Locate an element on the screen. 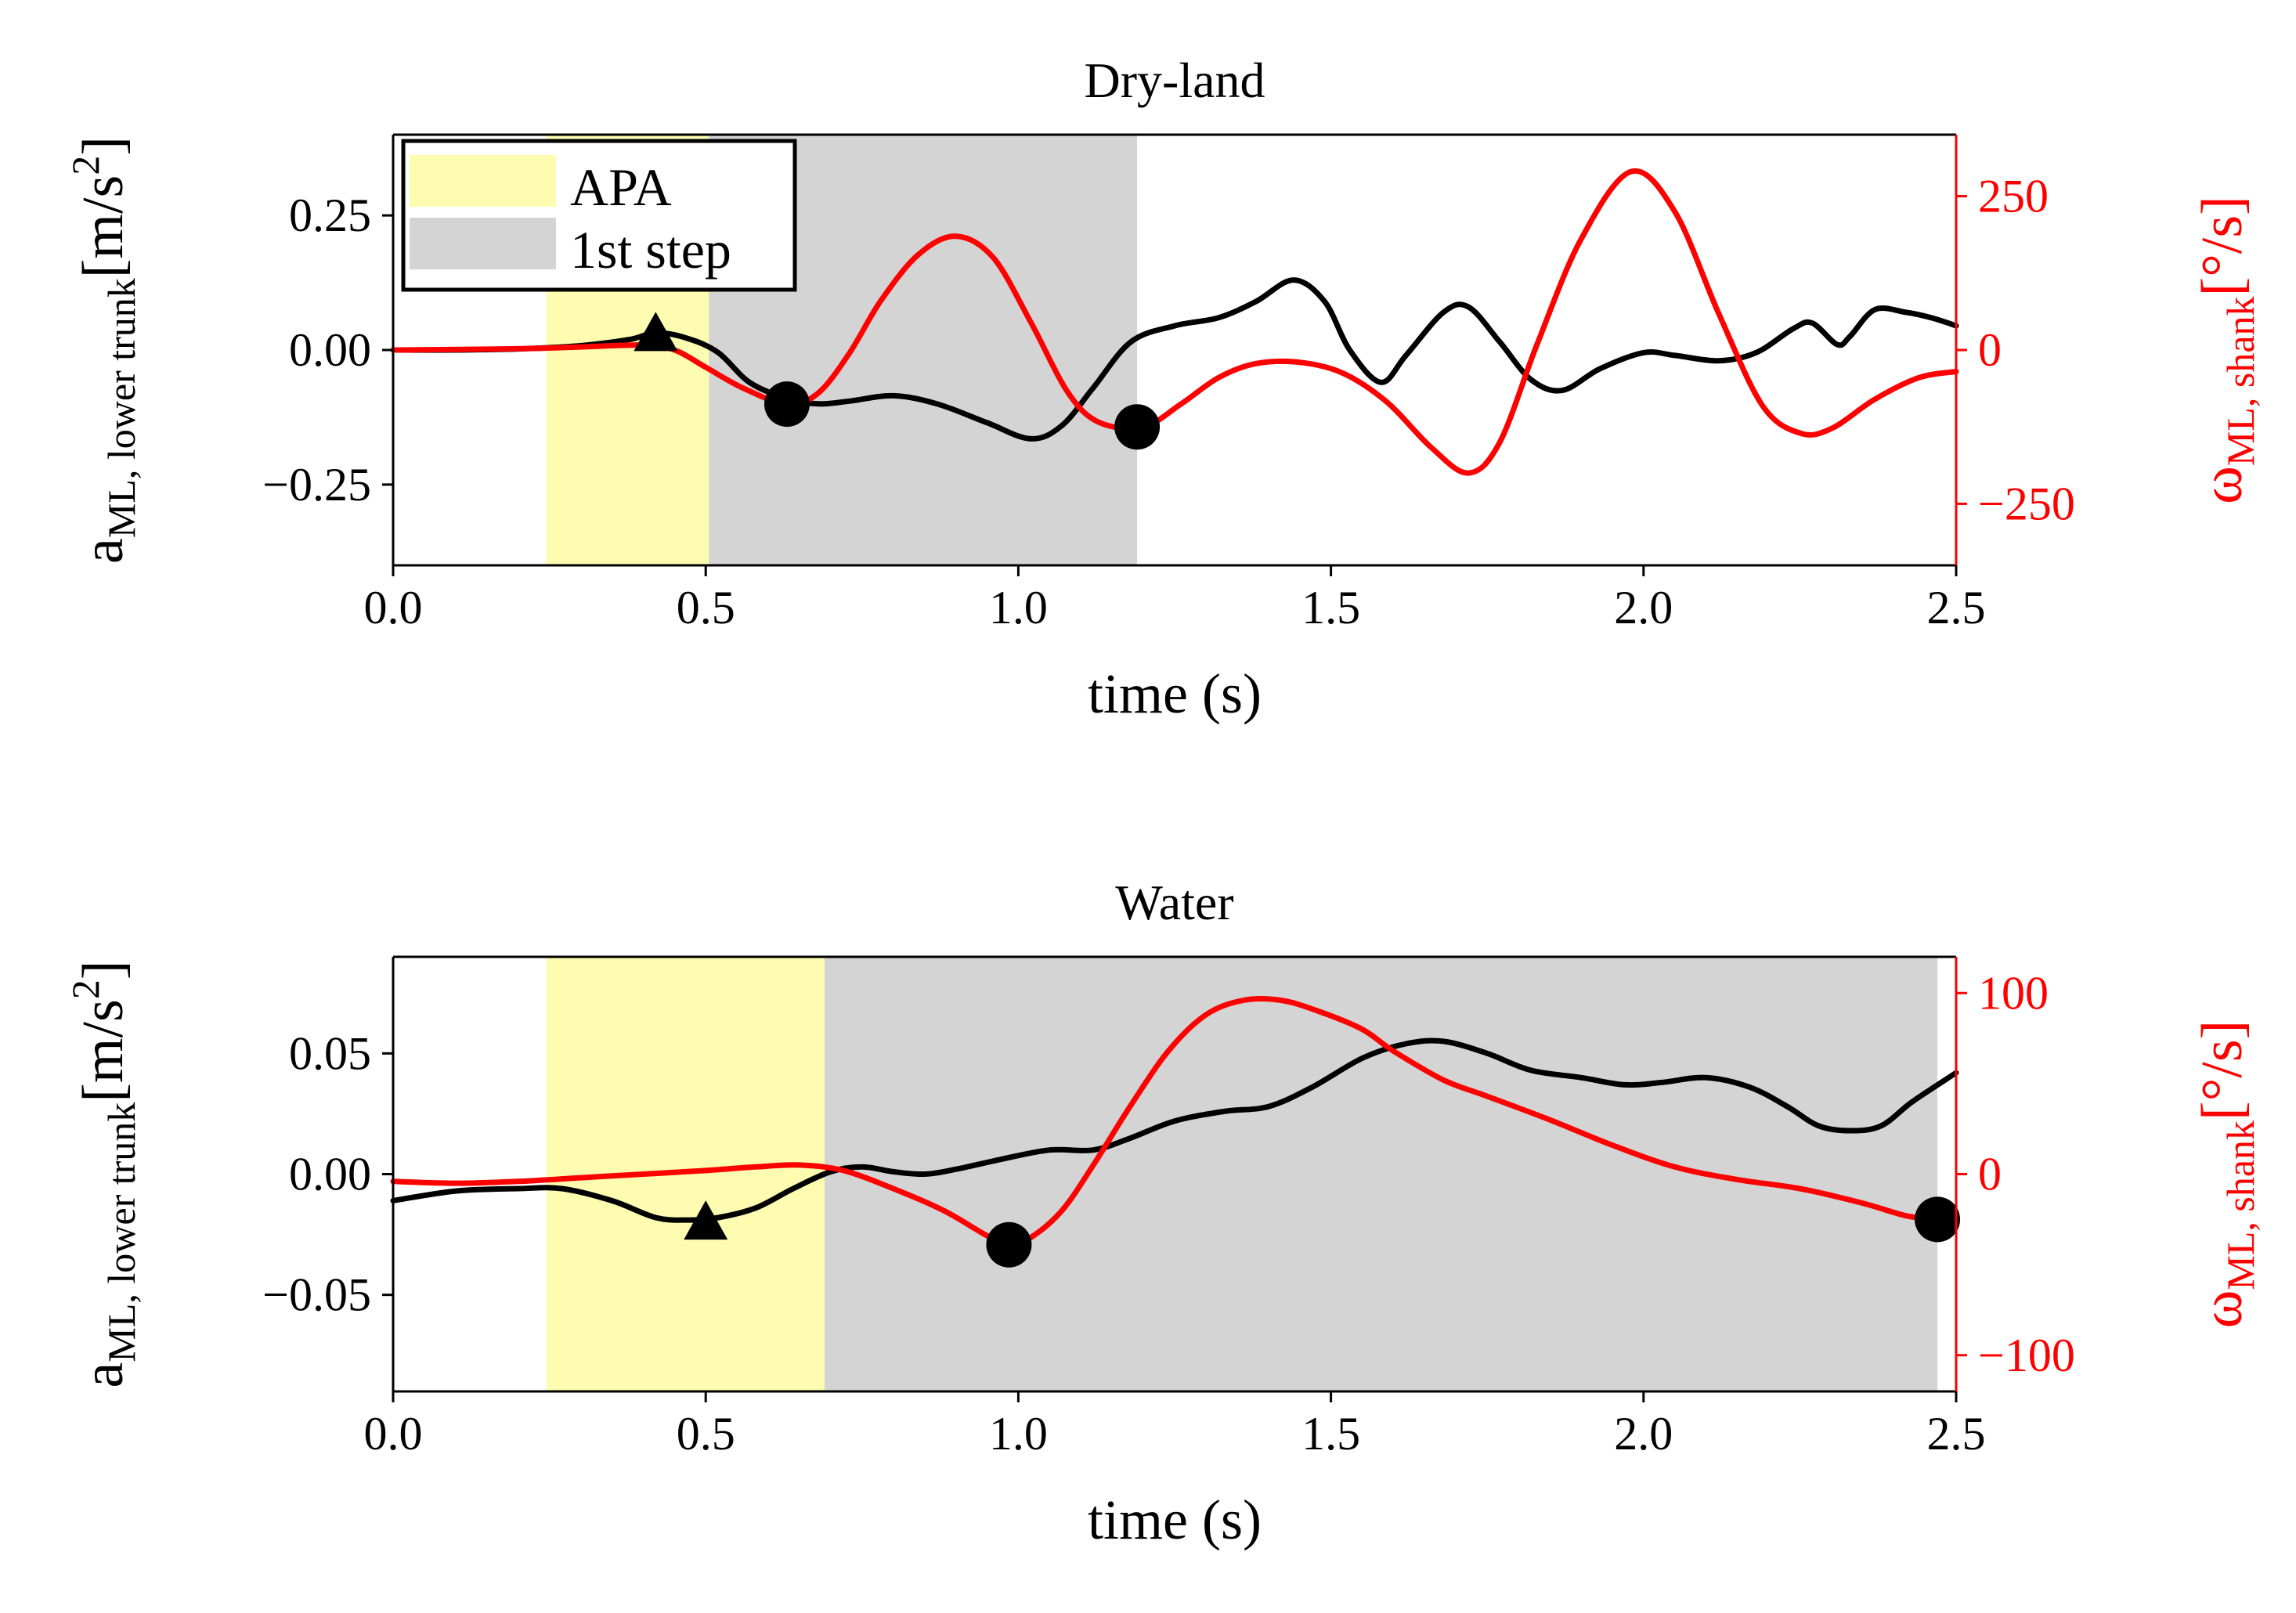 This screenshot has height=1613, width=2296. y-tick-label-right: 250 is located at coordinates (2014, 196).